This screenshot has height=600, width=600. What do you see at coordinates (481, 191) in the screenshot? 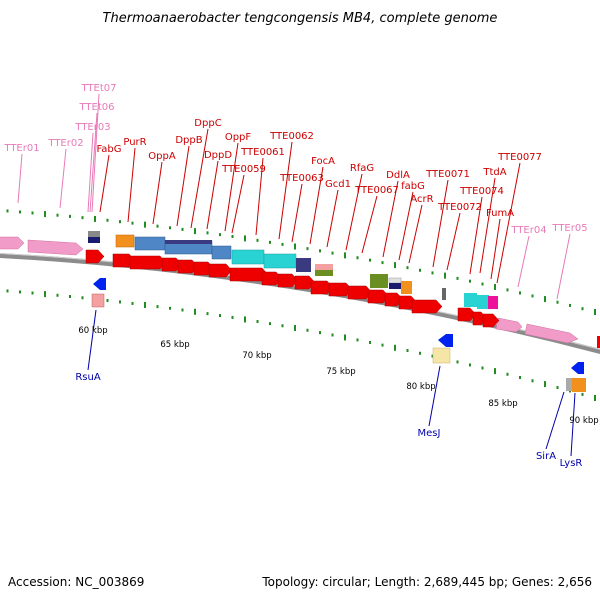
I see `gene-label-tte0074: TTE0074` at bounding box center [481, 191].